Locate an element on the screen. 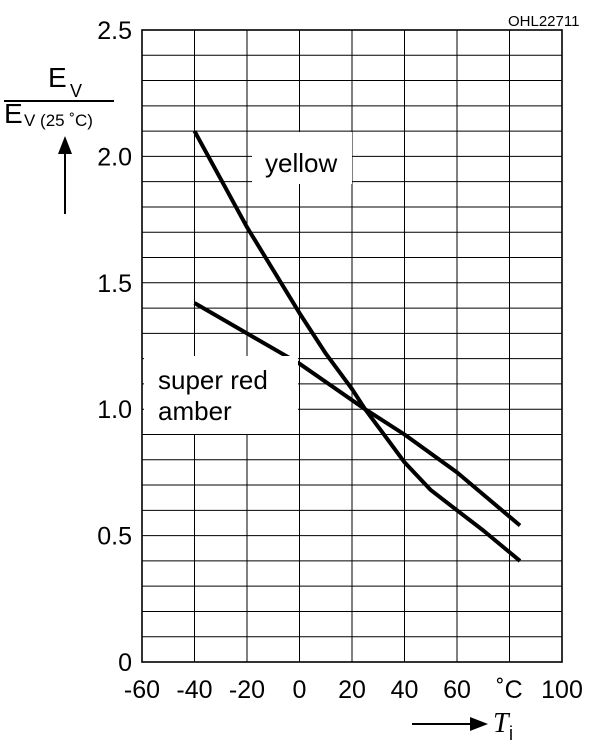  x-tick-label: -60 is located at coordinates (142, 690).